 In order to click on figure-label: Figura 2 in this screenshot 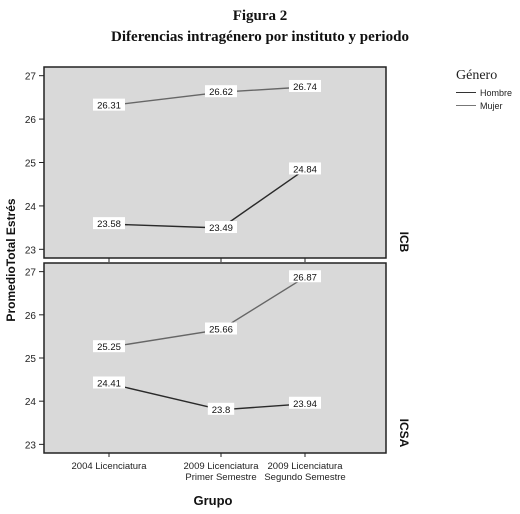, I will do `click(260, 16)`.